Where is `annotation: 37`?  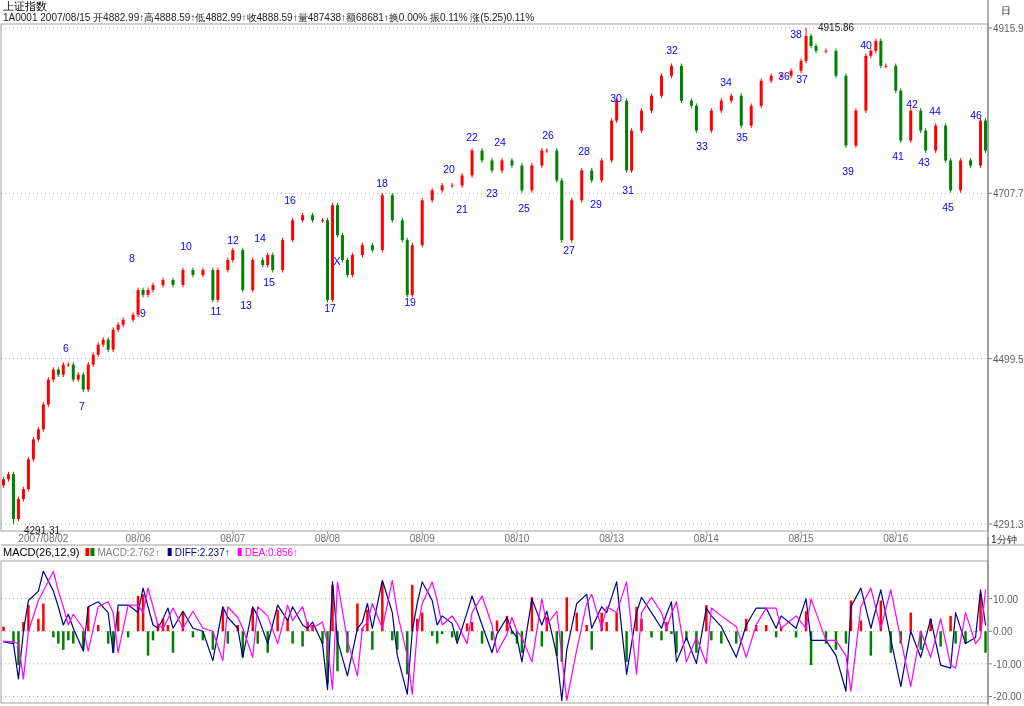 annotation: 37 is located at coordinates (802, 79).